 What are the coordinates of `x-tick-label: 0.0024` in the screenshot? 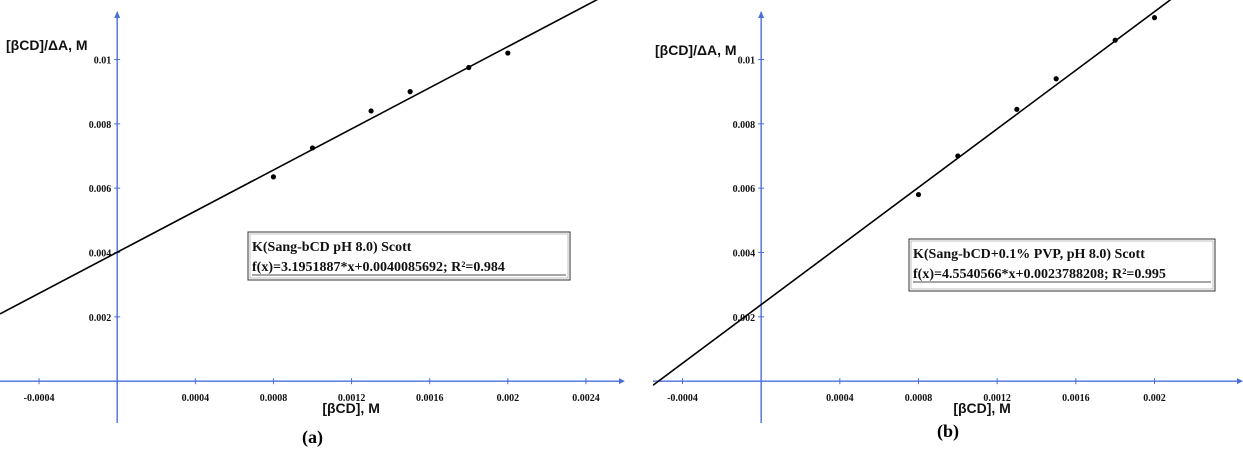 It's located at (586, 398).